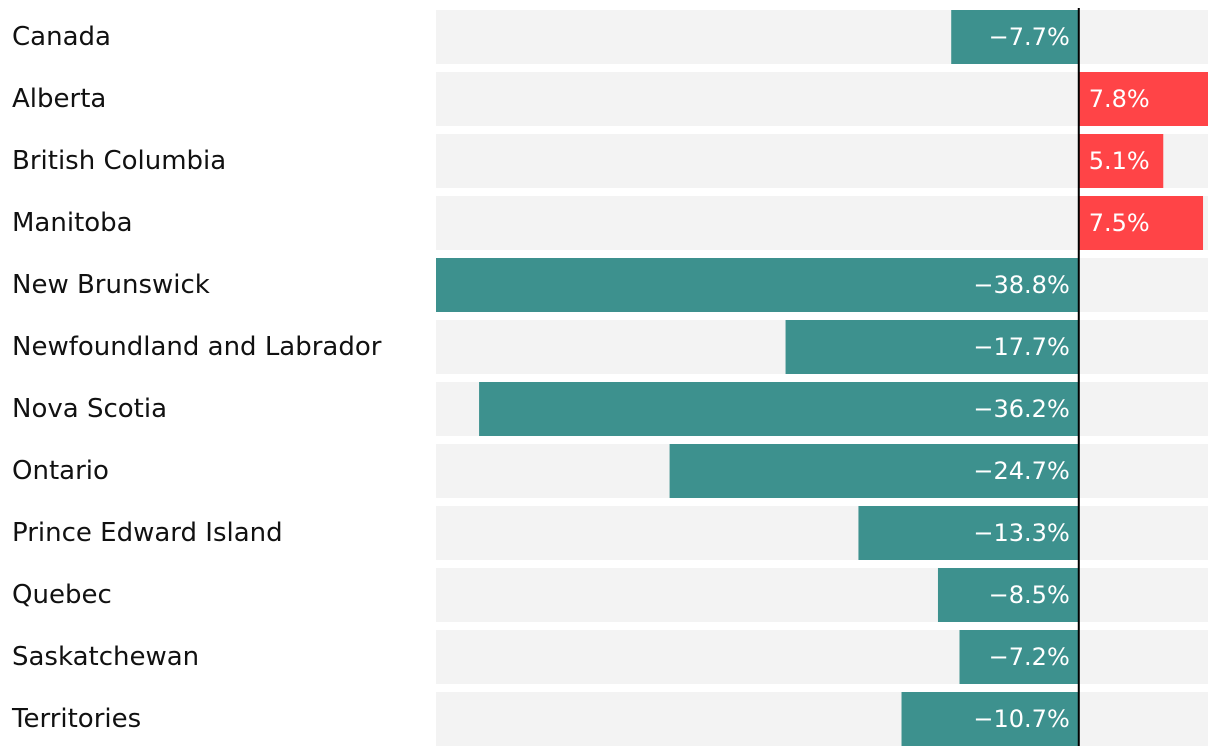  Describe the element at coordinates (1021, 409) in the screenshot. I see `value-label-nova-scotia: −36.2%` at that location.